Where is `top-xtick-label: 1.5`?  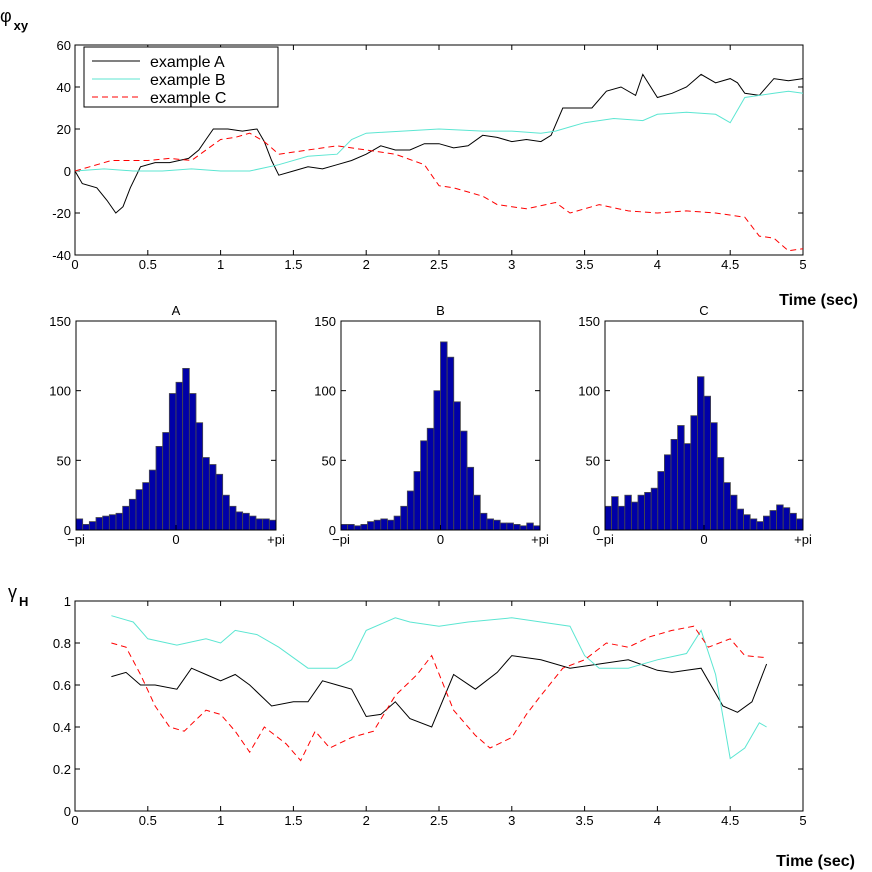 top-xtick-label: 1.5 is located at coordinates (293, 264).